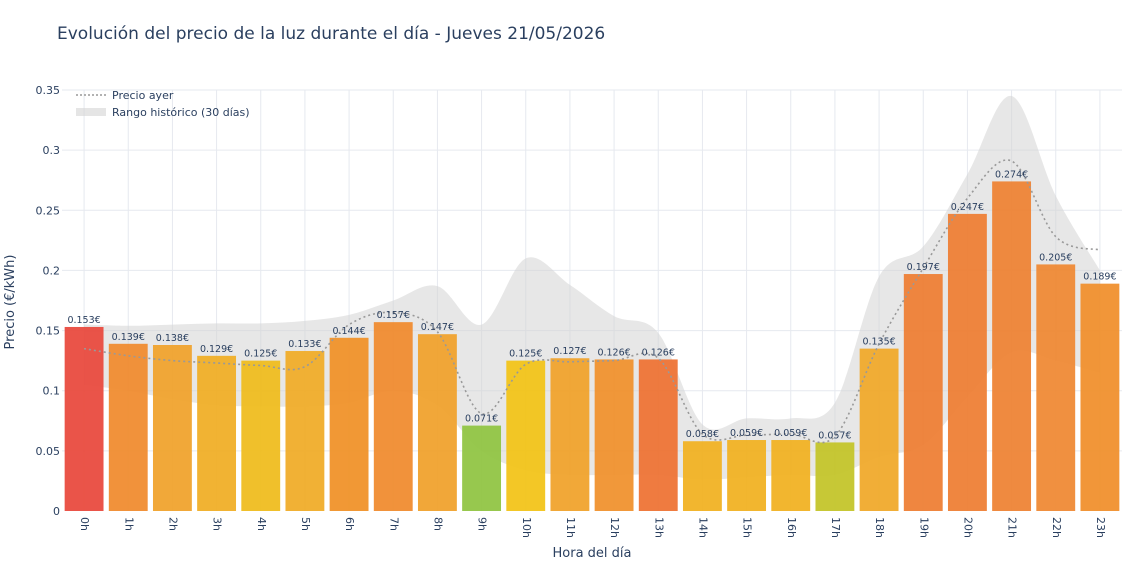  Describe the element at coordinates (305, 524) in the screenshot. I see `x-tick-label: 5h` at that location.